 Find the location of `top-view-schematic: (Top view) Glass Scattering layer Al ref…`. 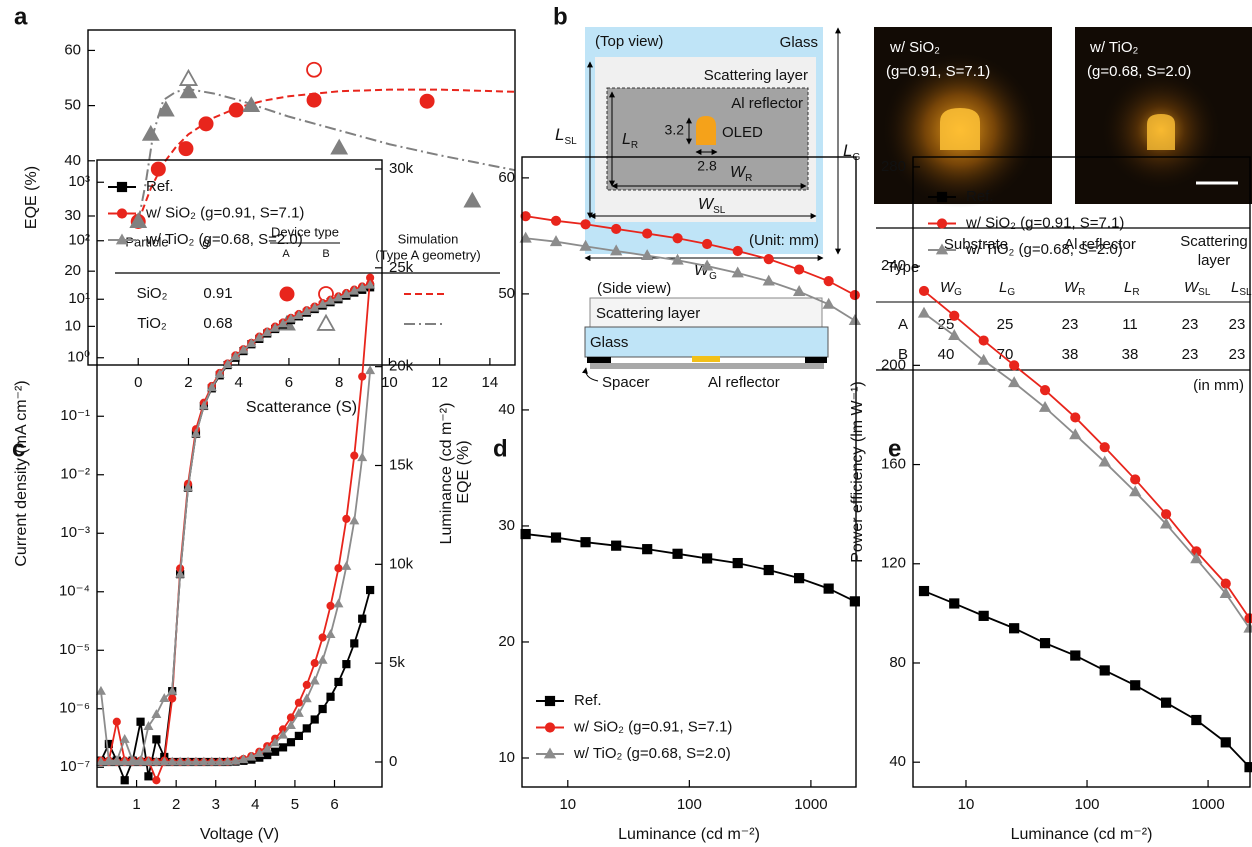

top-view-schematic: (Top view) Glass Scattering layer Al ref… is located at coordinates (707, 154).